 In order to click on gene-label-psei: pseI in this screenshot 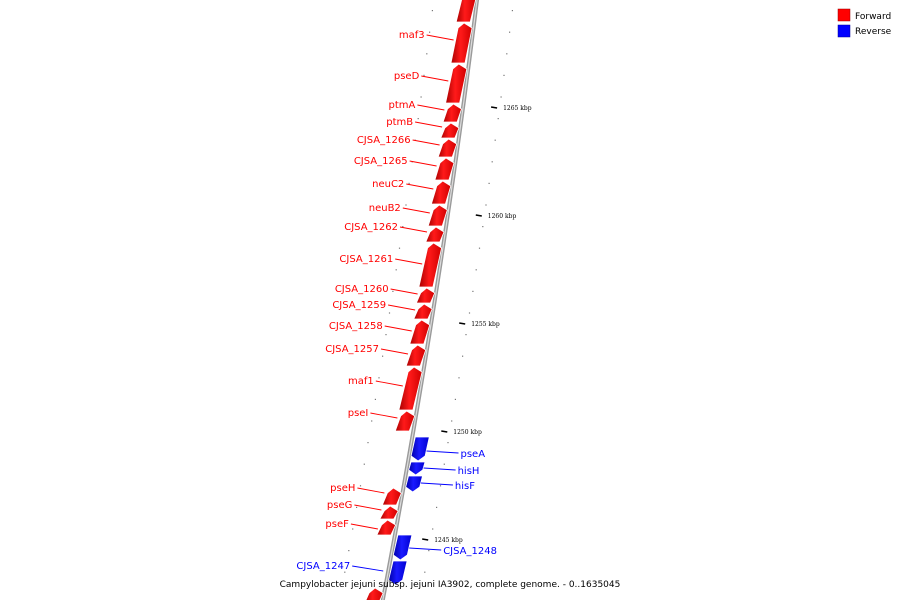, I will do `click(358, 413)`.